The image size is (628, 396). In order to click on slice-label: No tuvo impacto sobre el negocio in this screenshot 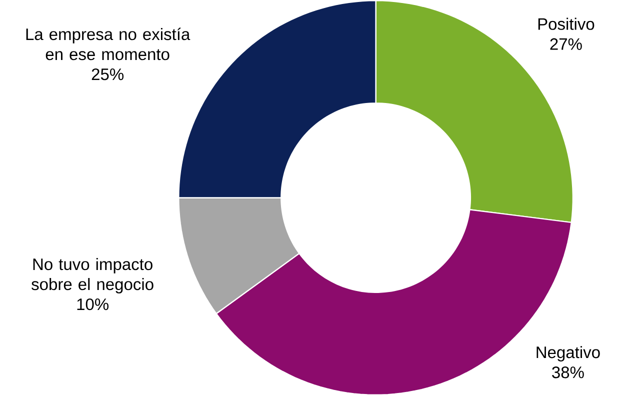, I will do `click(93, 276)`.